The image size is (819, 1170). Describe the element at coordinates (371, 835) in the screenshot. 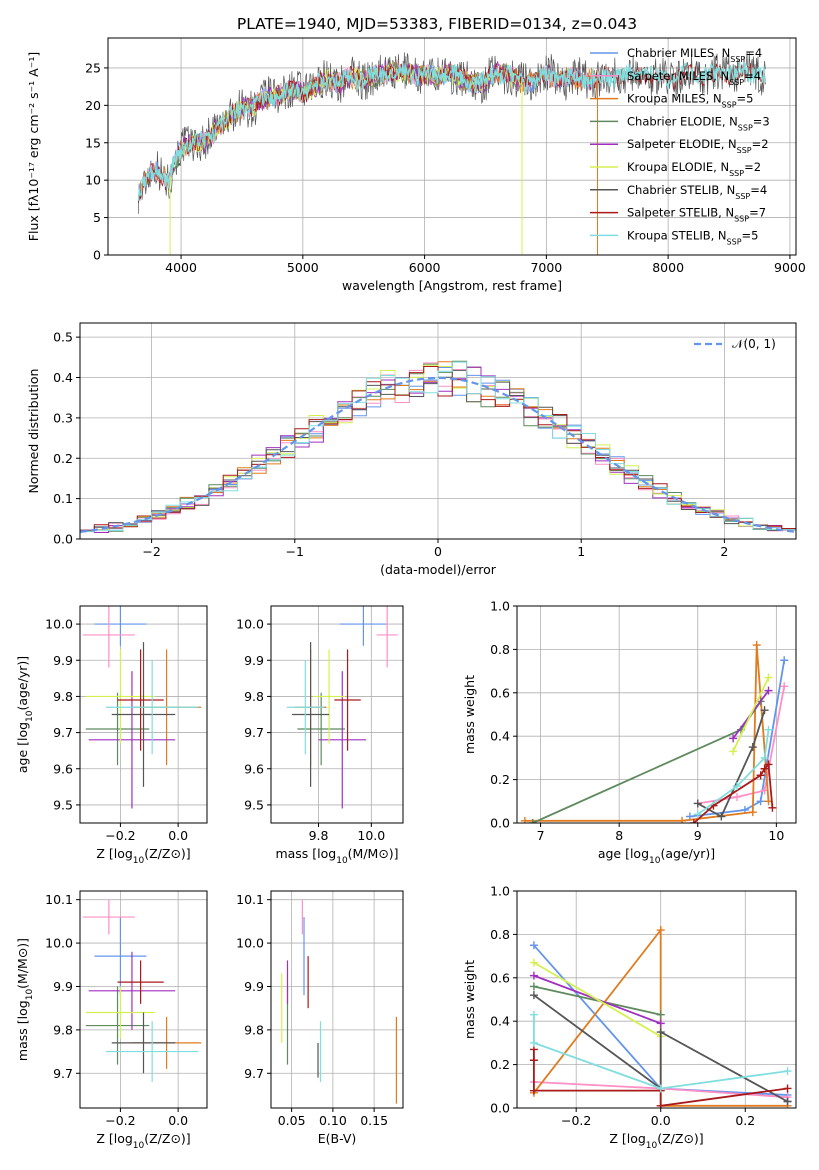

I see `x-tick-label: 10.0` at that location.